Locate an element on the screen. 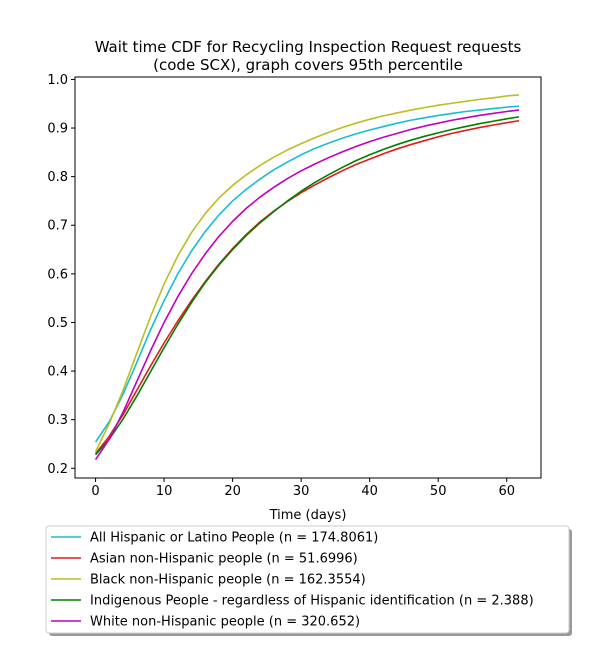 The height and width of the screenshot is (650, 600). y-tick-label: 0.4 is located at coordinates (57, 372).